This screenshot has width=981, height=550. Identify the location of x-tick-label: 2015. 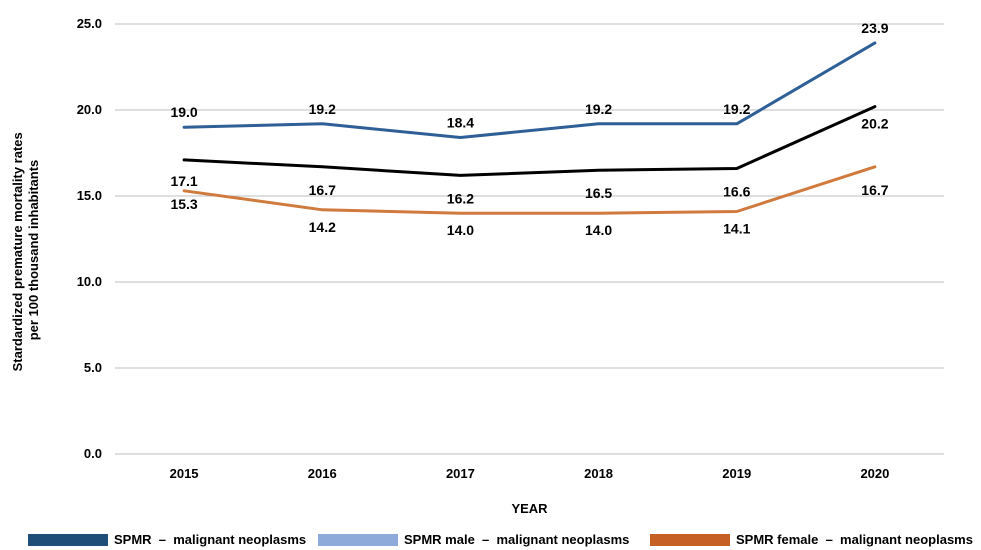
(184, 473).